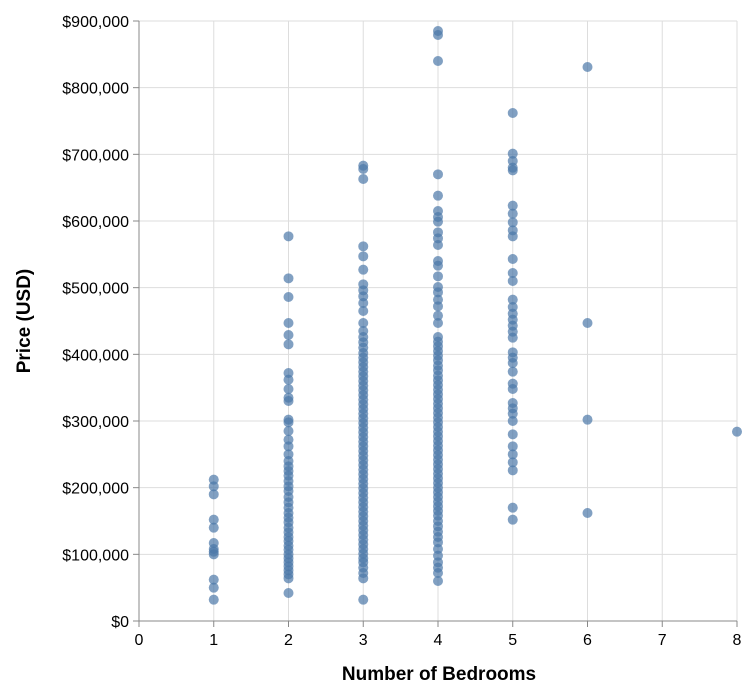 The height and width of the screenshot is (694, 754). Describe the element at coordinates (139, 640) in the screenshot. I see `x-tick-label: 0` at that location.